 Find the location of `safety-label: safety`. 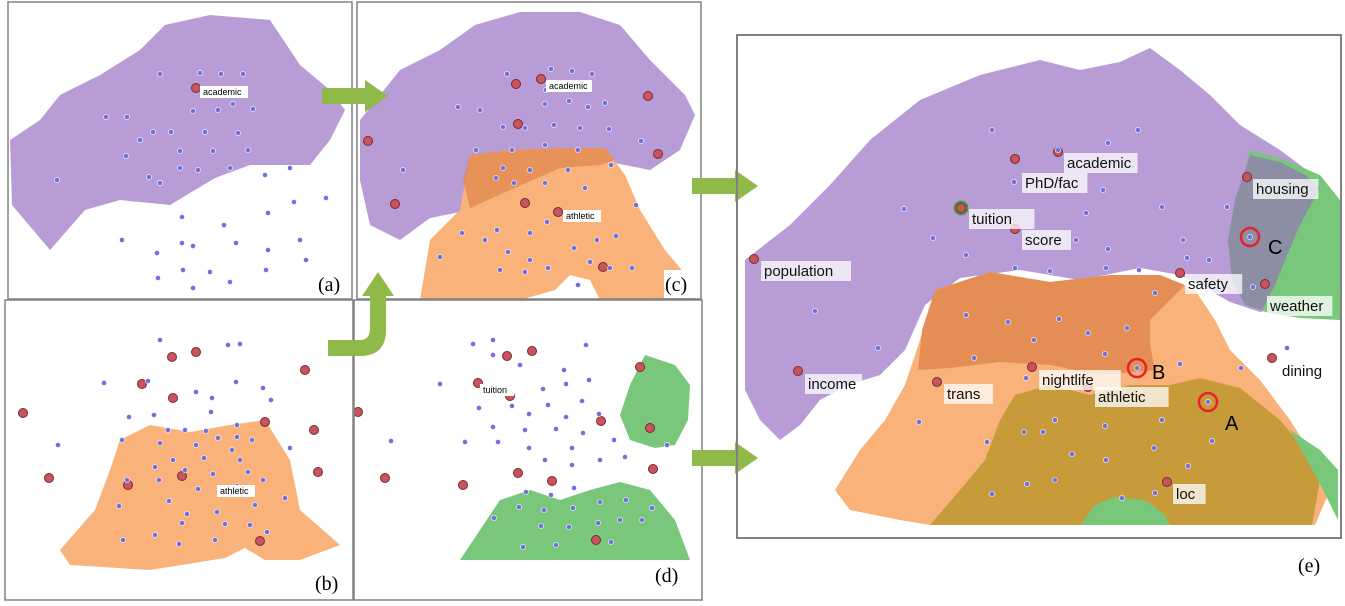

safety-label: safety is located at coordinates (1208, 284).